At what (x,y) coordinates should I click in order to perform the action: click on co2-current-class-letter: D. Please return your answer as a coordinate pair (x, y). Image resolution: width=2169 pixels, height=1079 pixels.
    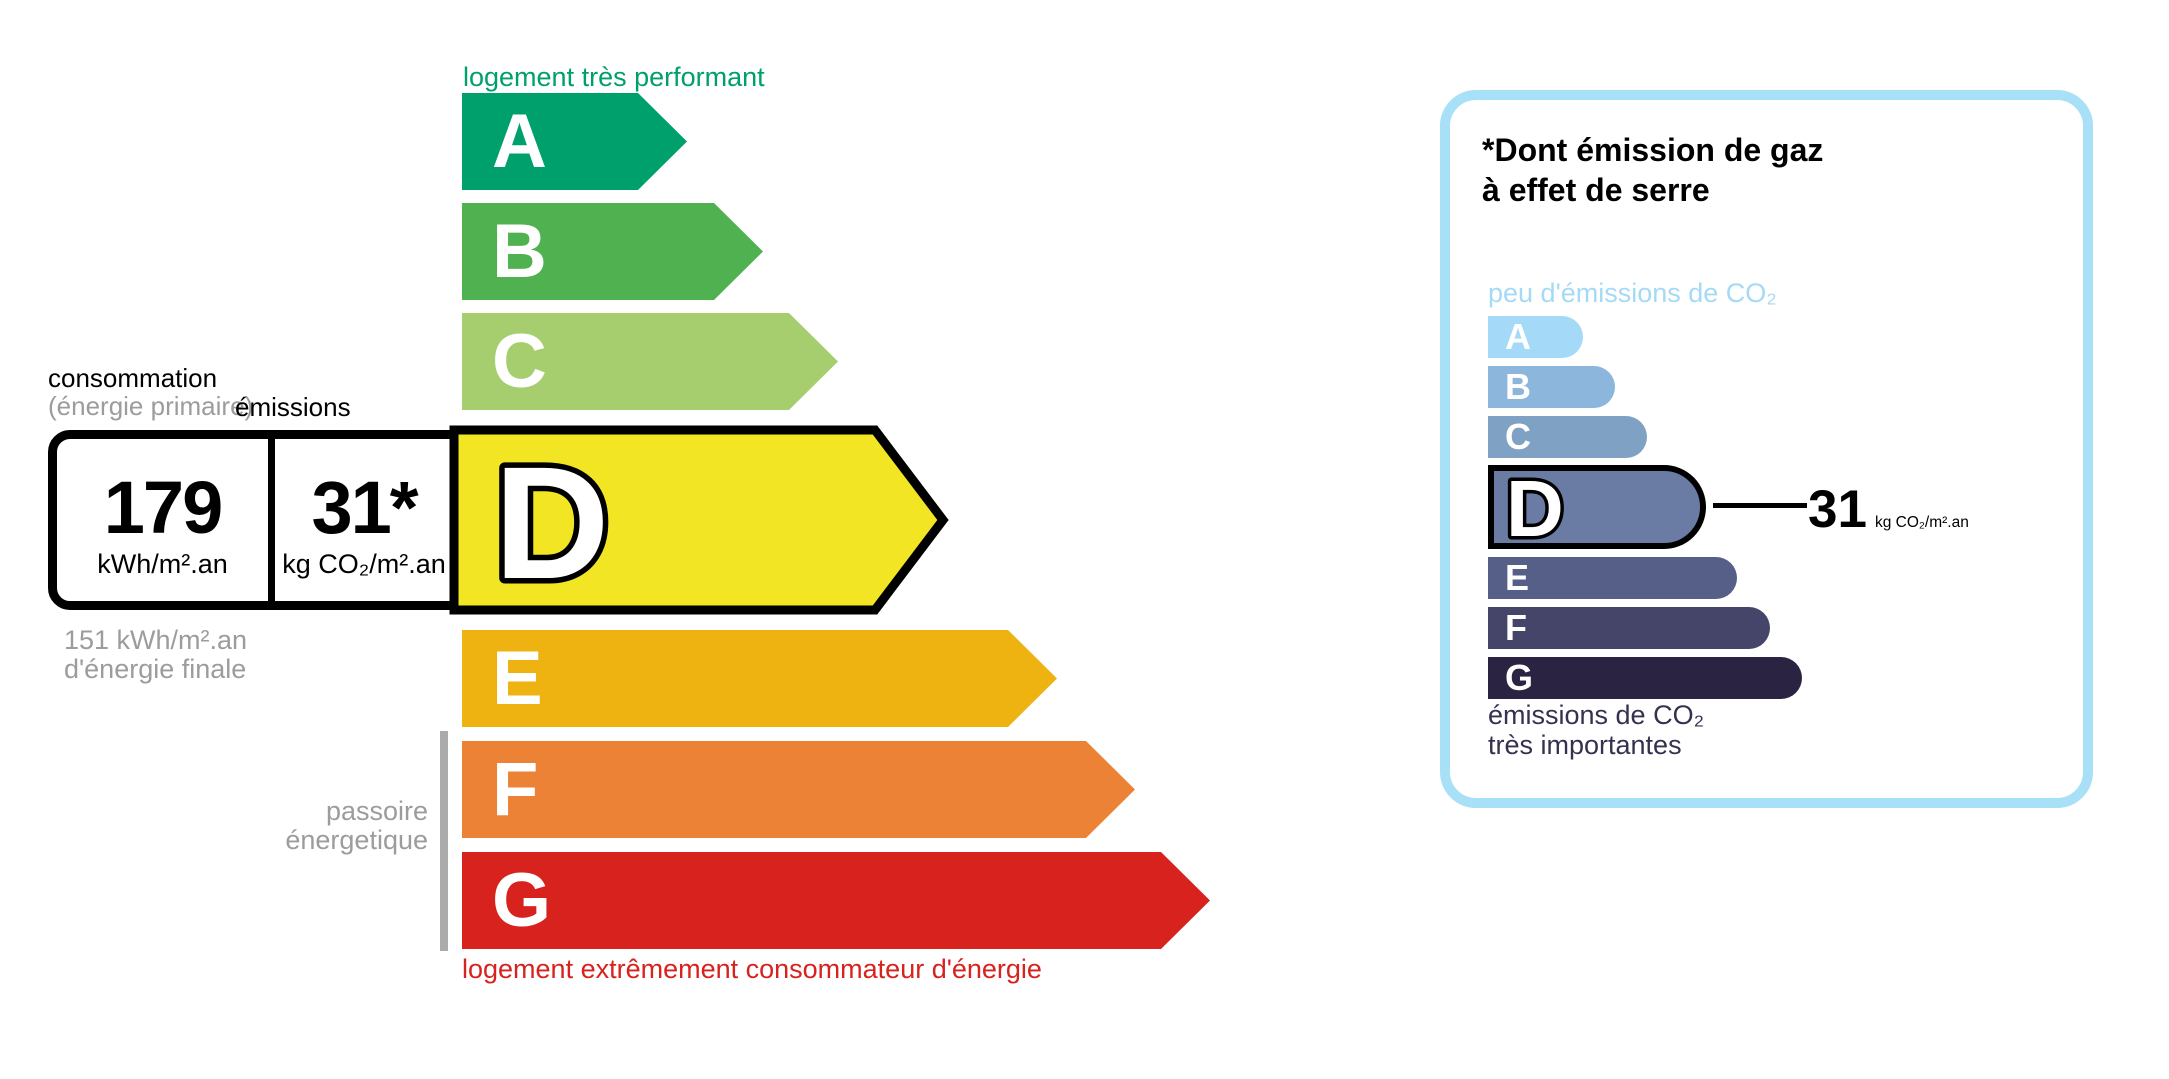
    Looking at the image, I should click on (1535, 507).